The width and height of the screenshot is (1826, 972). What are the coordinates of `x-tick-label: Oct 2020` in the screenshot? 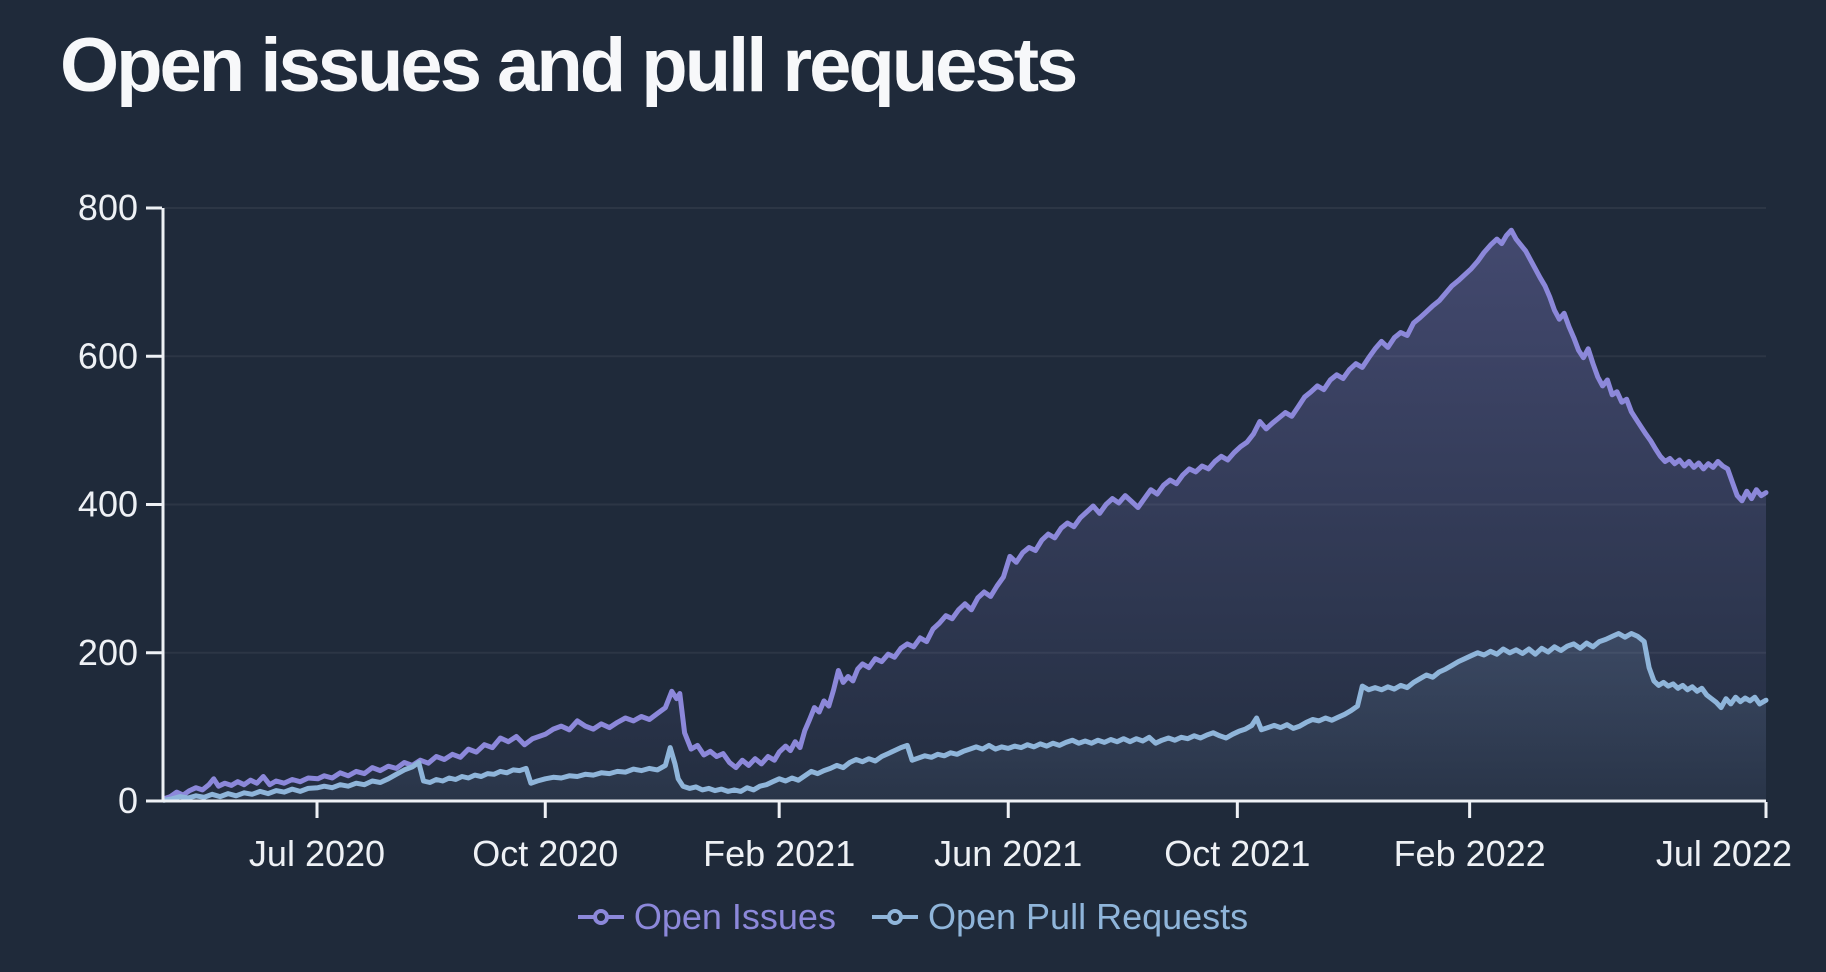 It's located at (545, 853).